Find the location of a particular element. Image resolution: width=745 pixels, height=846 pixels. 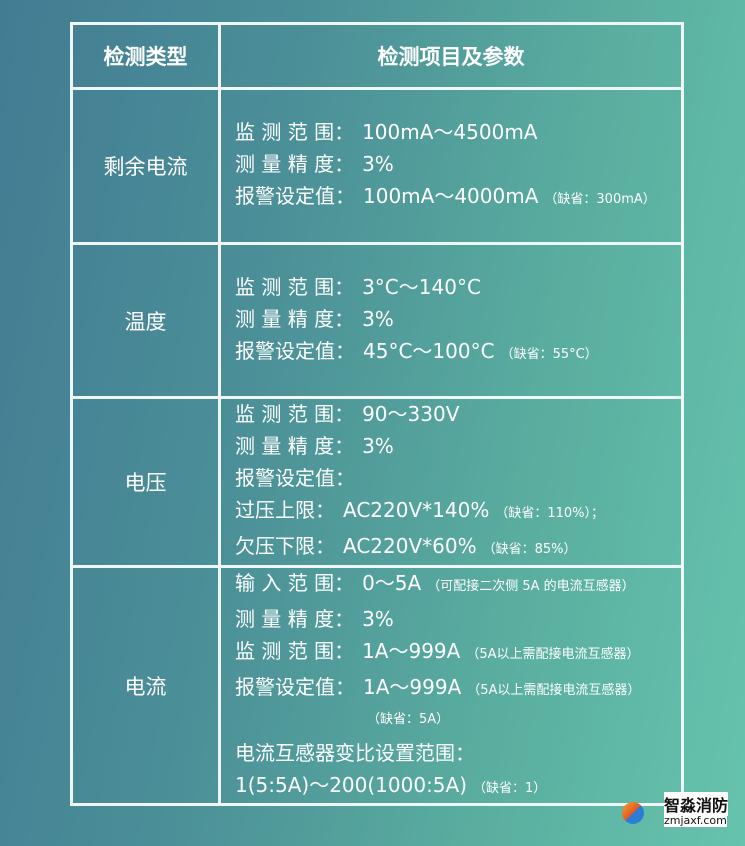

param-label: 过压上限： is located at coordinates (285, 510).